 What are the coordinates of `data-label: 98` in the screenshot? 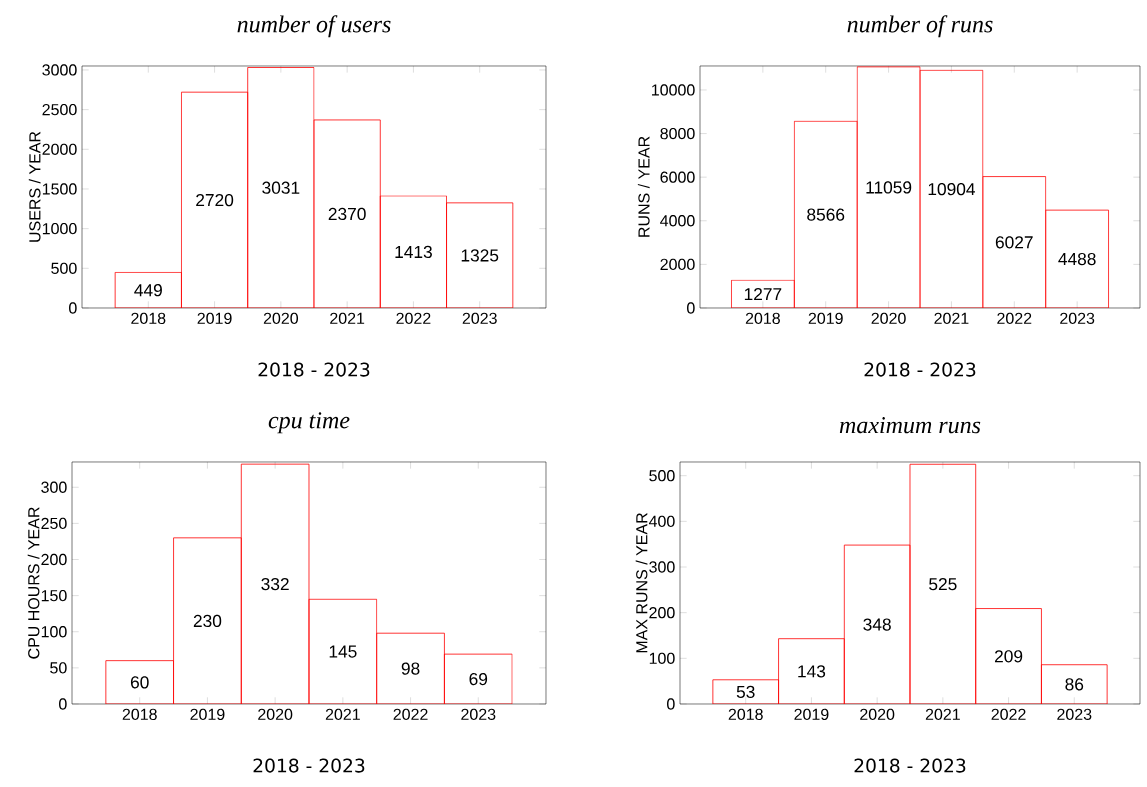 It's located at (410, 668).